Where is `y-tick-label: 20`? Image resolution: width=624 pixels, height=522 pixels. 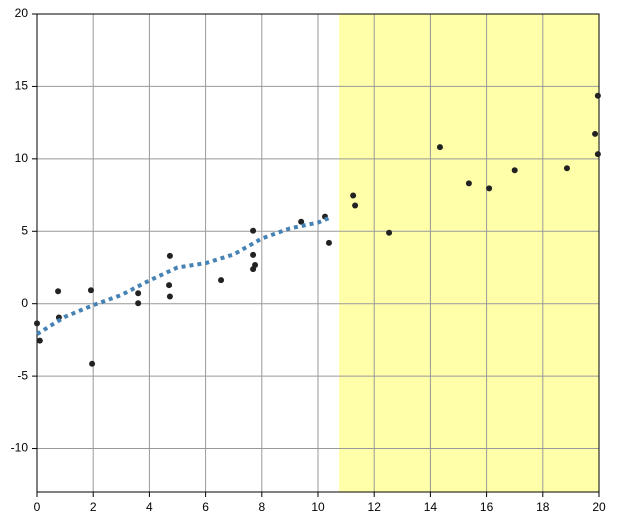
y-tick-label: 20 is located at coordinates (22, 13).